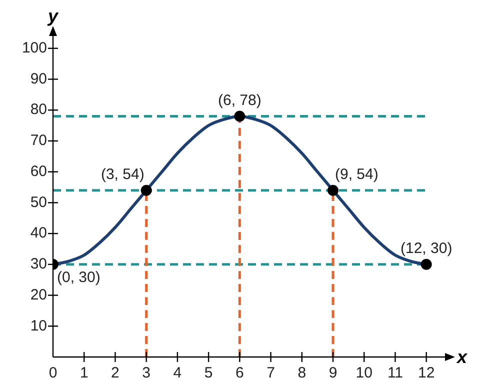 The width and height of the screenshot is (487, 392). I want to click on x-tick-label: 1, so click(84, 373).